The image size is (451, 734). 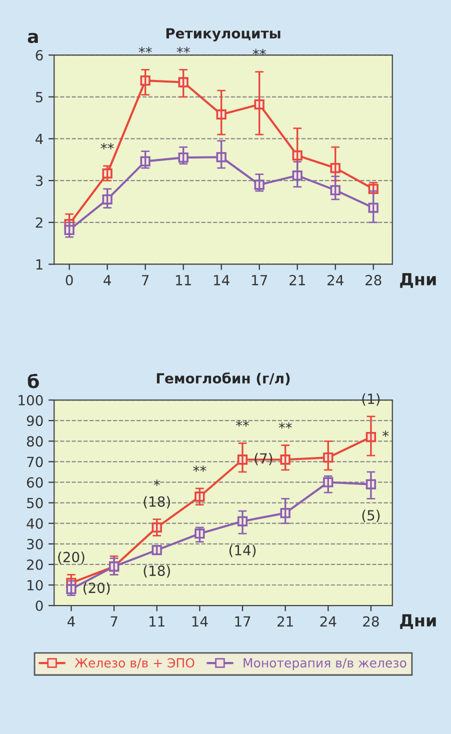 I want to click on y-tick-label: 80, so click(x=34, y=441).